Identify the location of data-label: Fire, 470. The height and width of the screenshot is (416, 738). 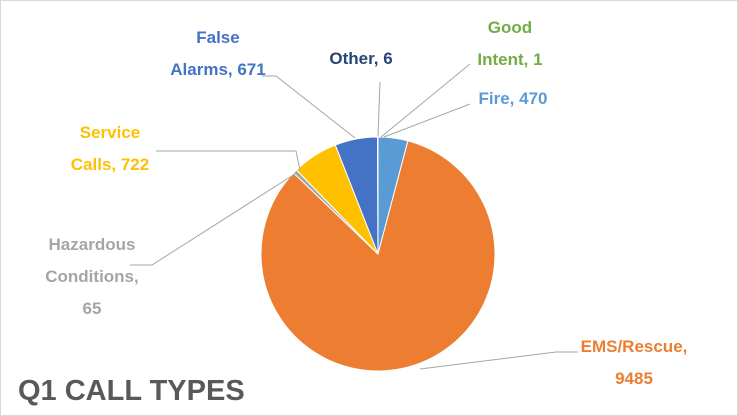
(513, 98).